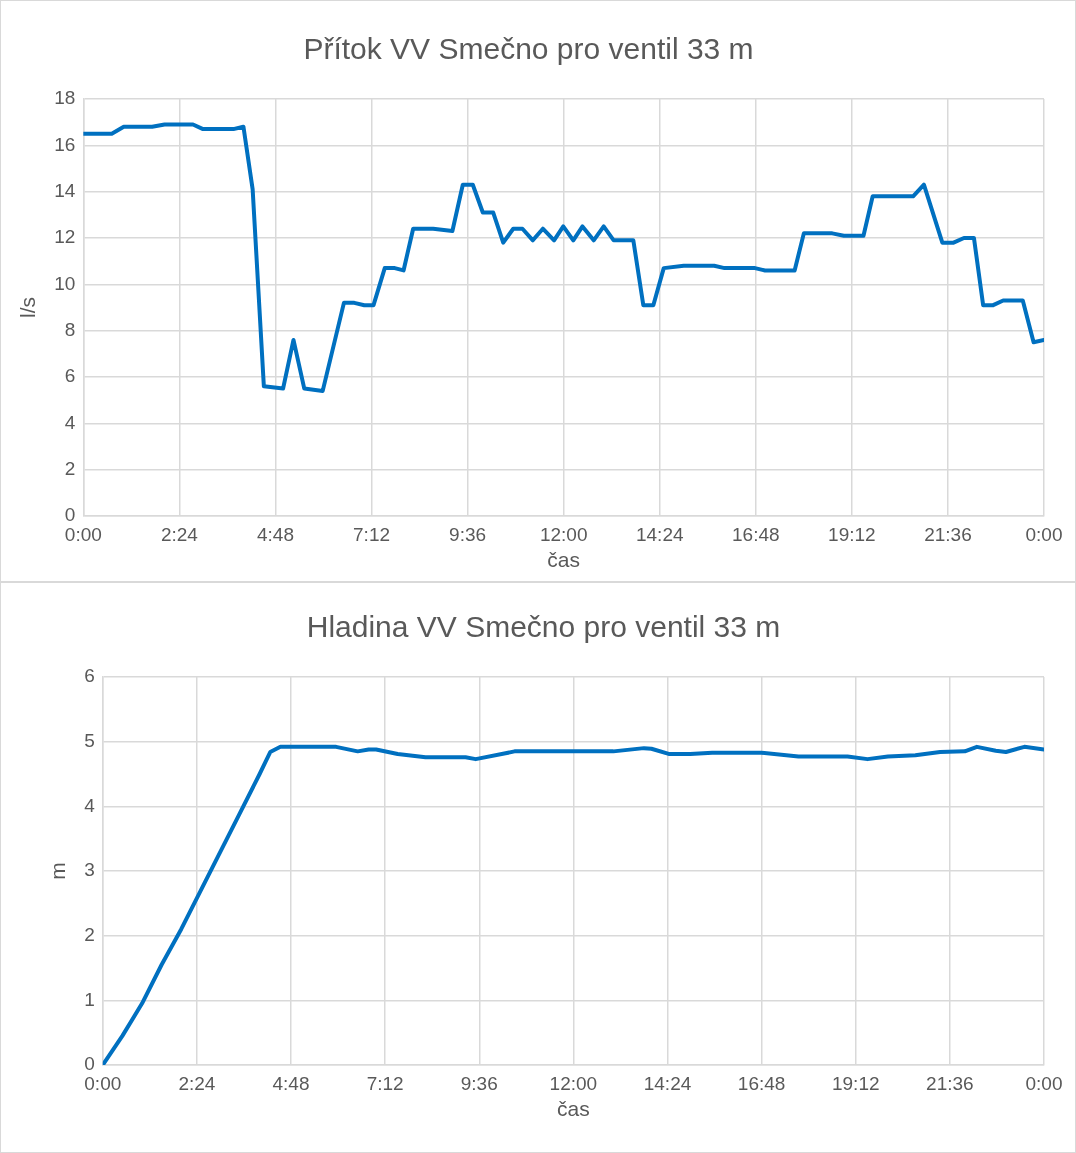  What do you see at coordinates (70, 329) in the screenshot?
I see `y-tick-label: 8` at bounding box center [70, 329].